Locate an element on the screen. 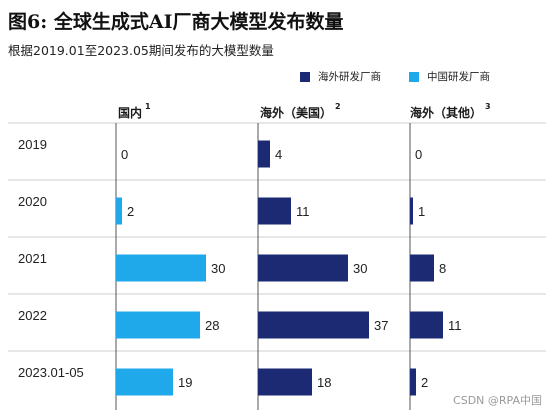 The width and height of the screenshot is (554, 416). watermark: CSDN @RPA中国 is located at coordinates (497, 400).